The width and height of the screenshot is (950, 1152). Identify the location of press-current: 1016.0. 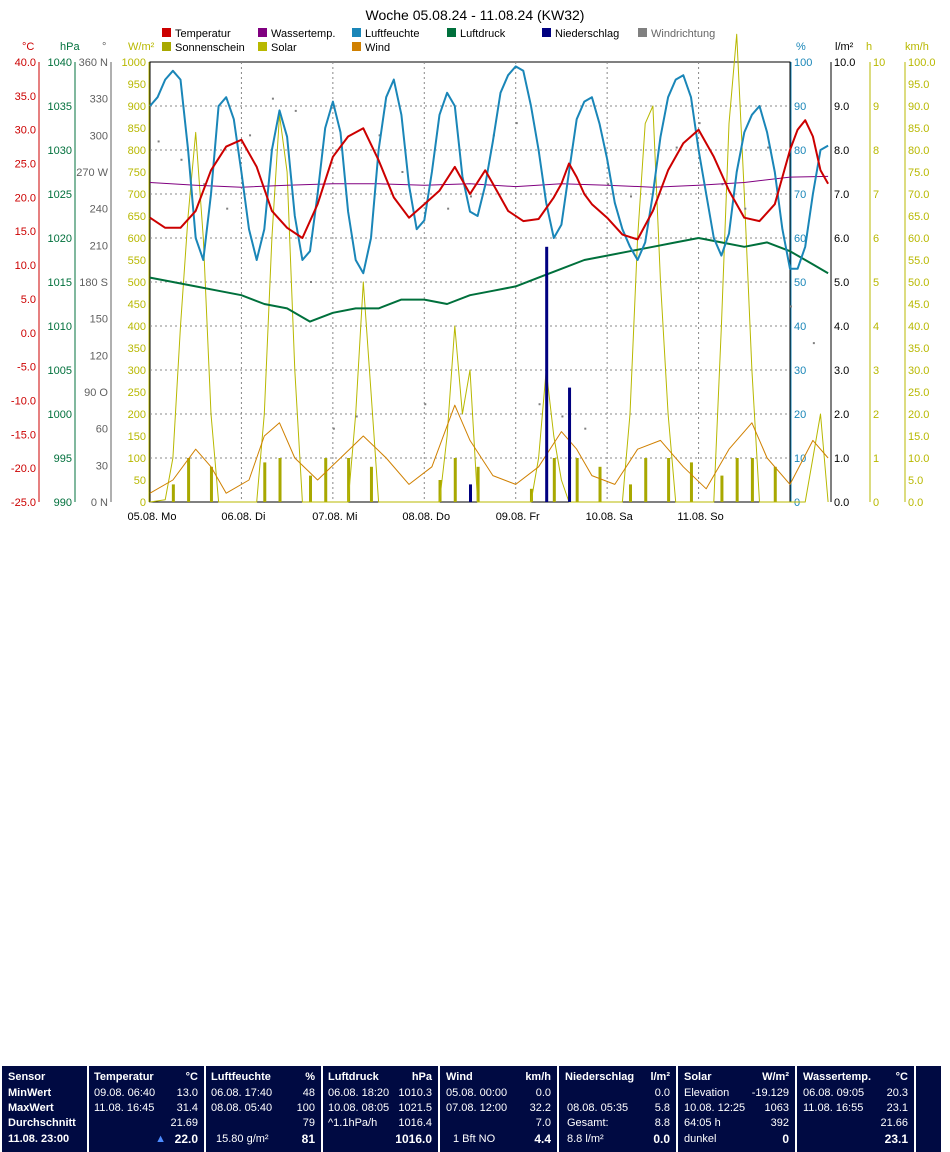
(413, 1139).